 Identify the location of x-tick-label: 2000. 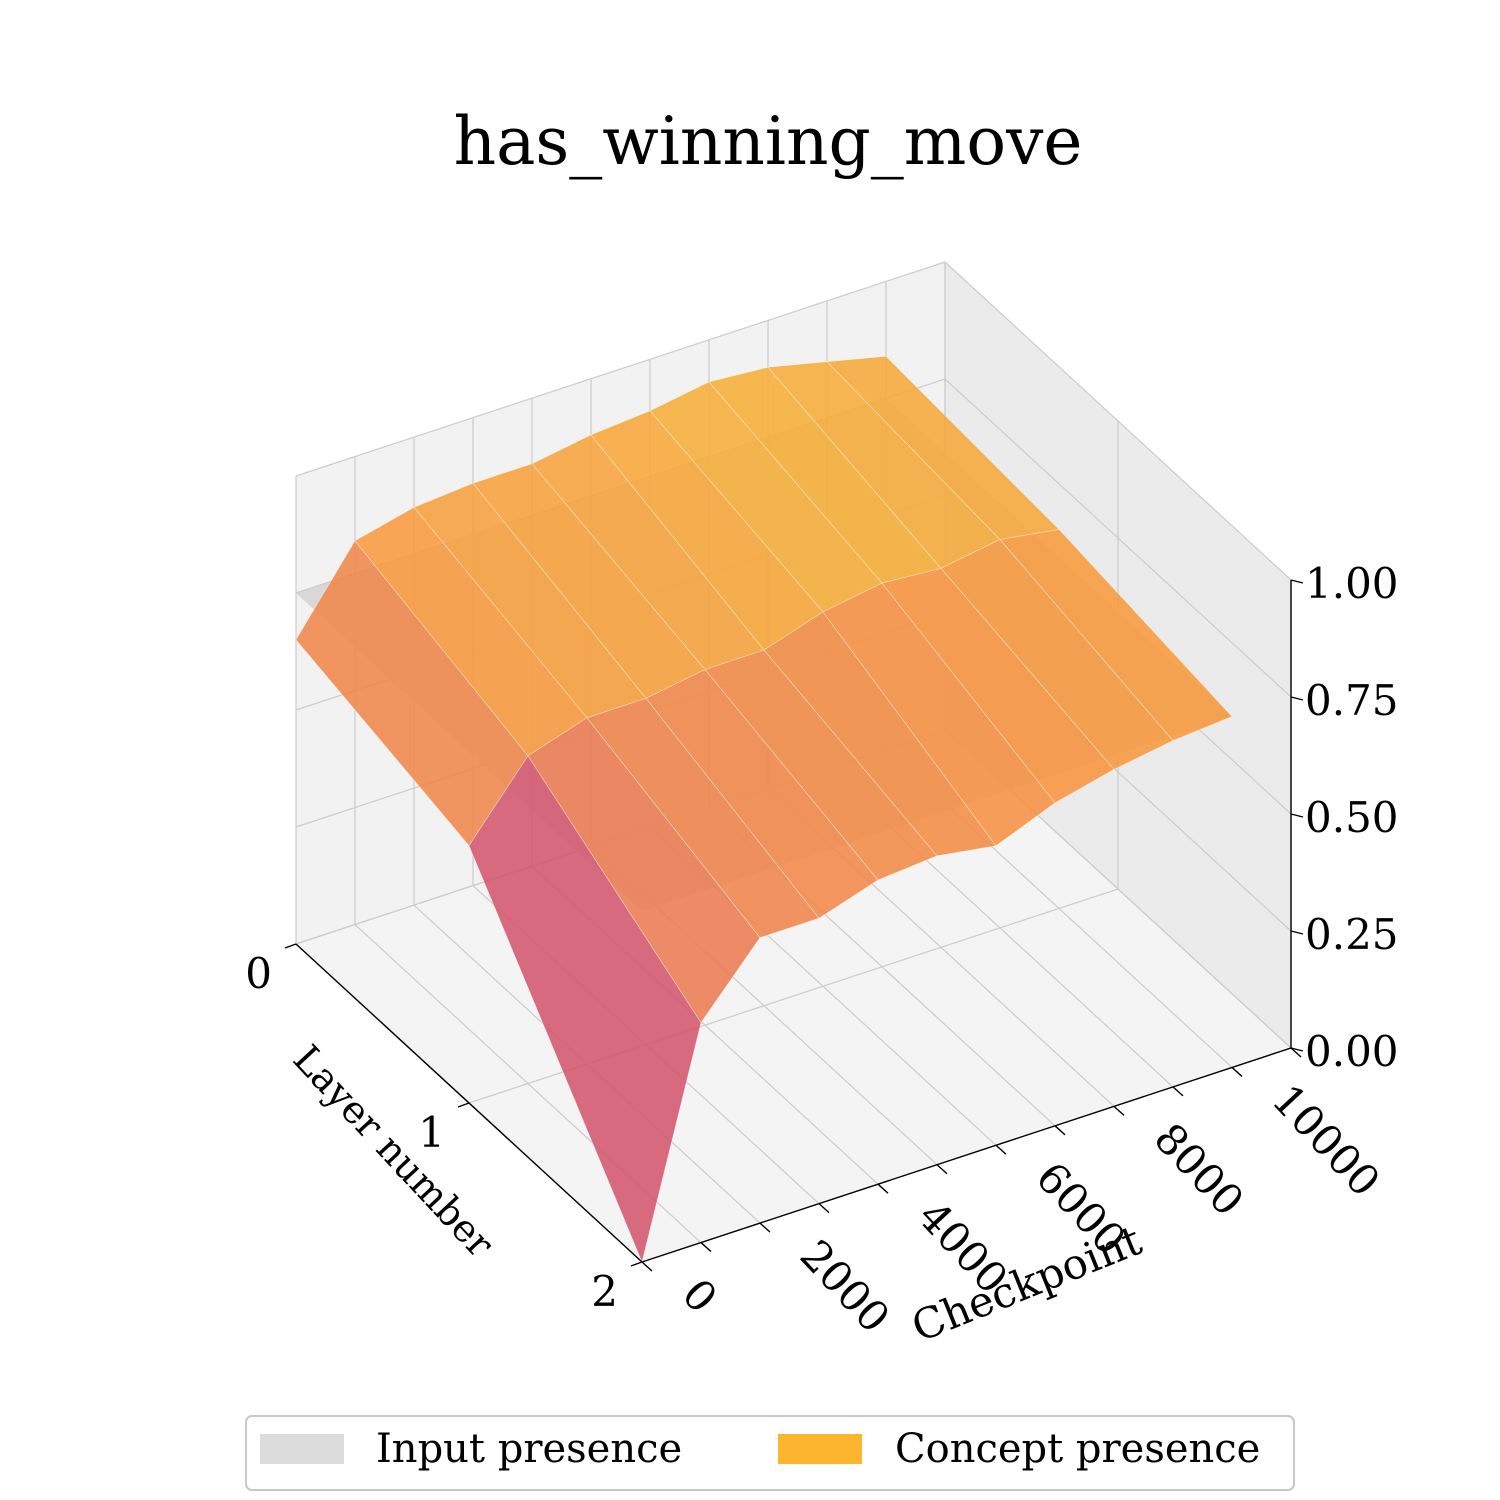
(845, 1286).